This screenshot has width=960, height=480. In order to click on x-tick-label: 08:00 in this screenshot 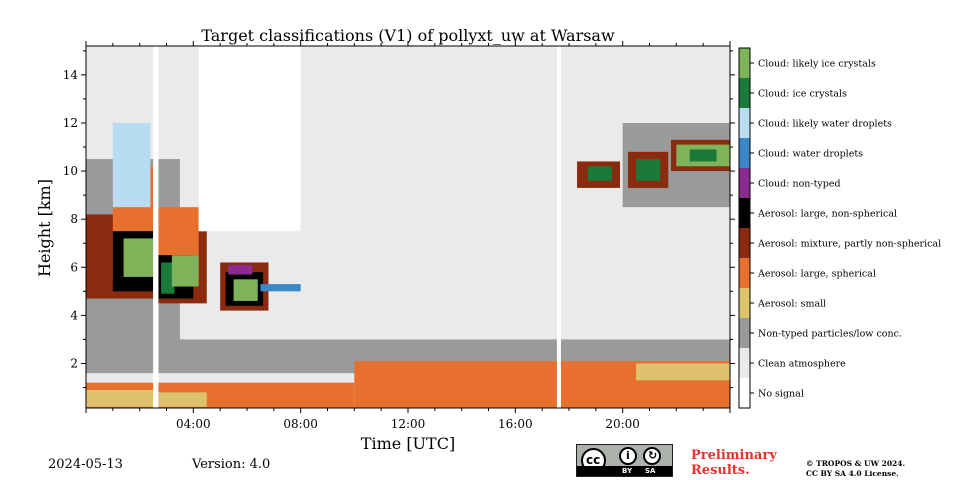, I will do `click(300, 424)`.